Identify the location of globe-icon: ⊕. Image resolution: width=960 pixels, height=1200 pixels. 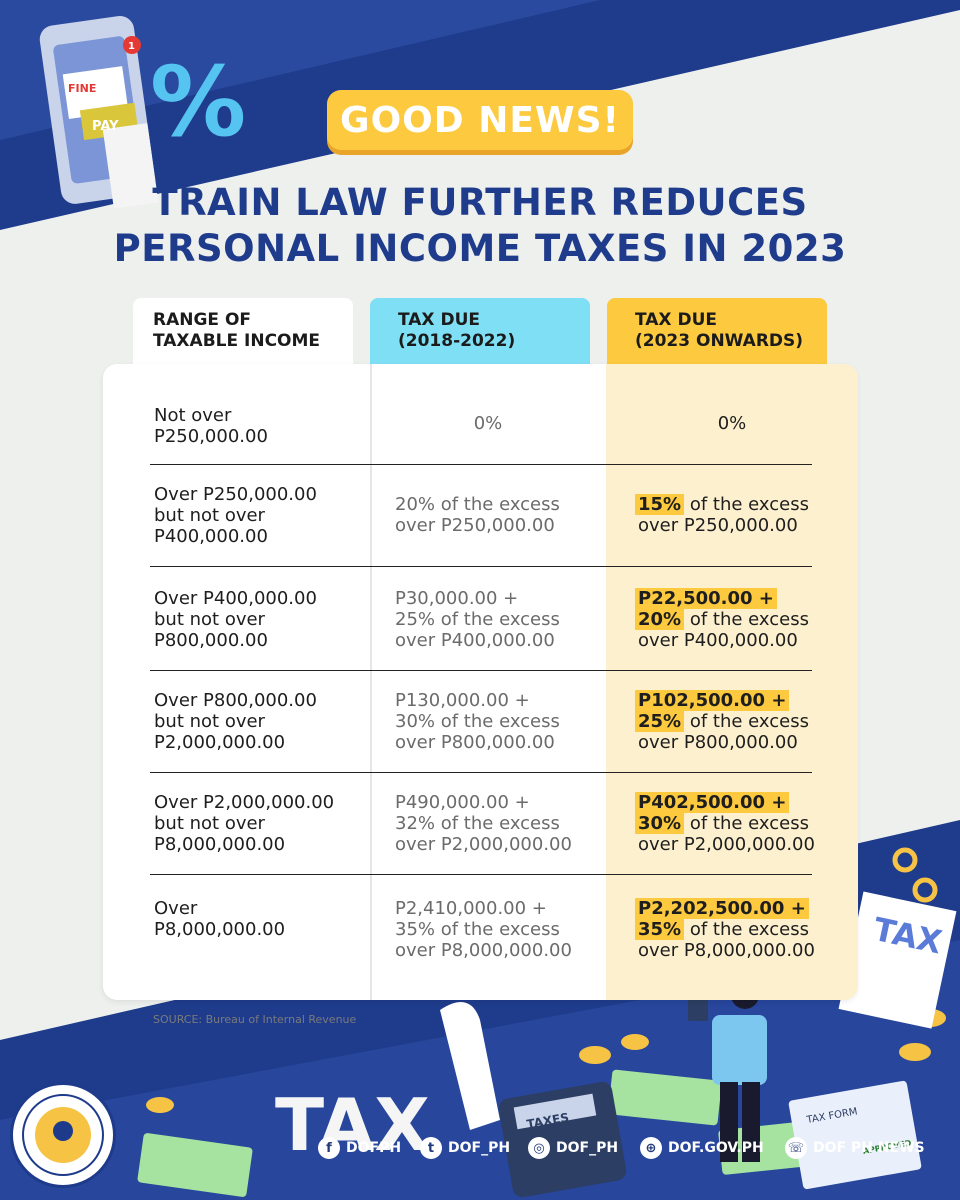
(651, 1148).